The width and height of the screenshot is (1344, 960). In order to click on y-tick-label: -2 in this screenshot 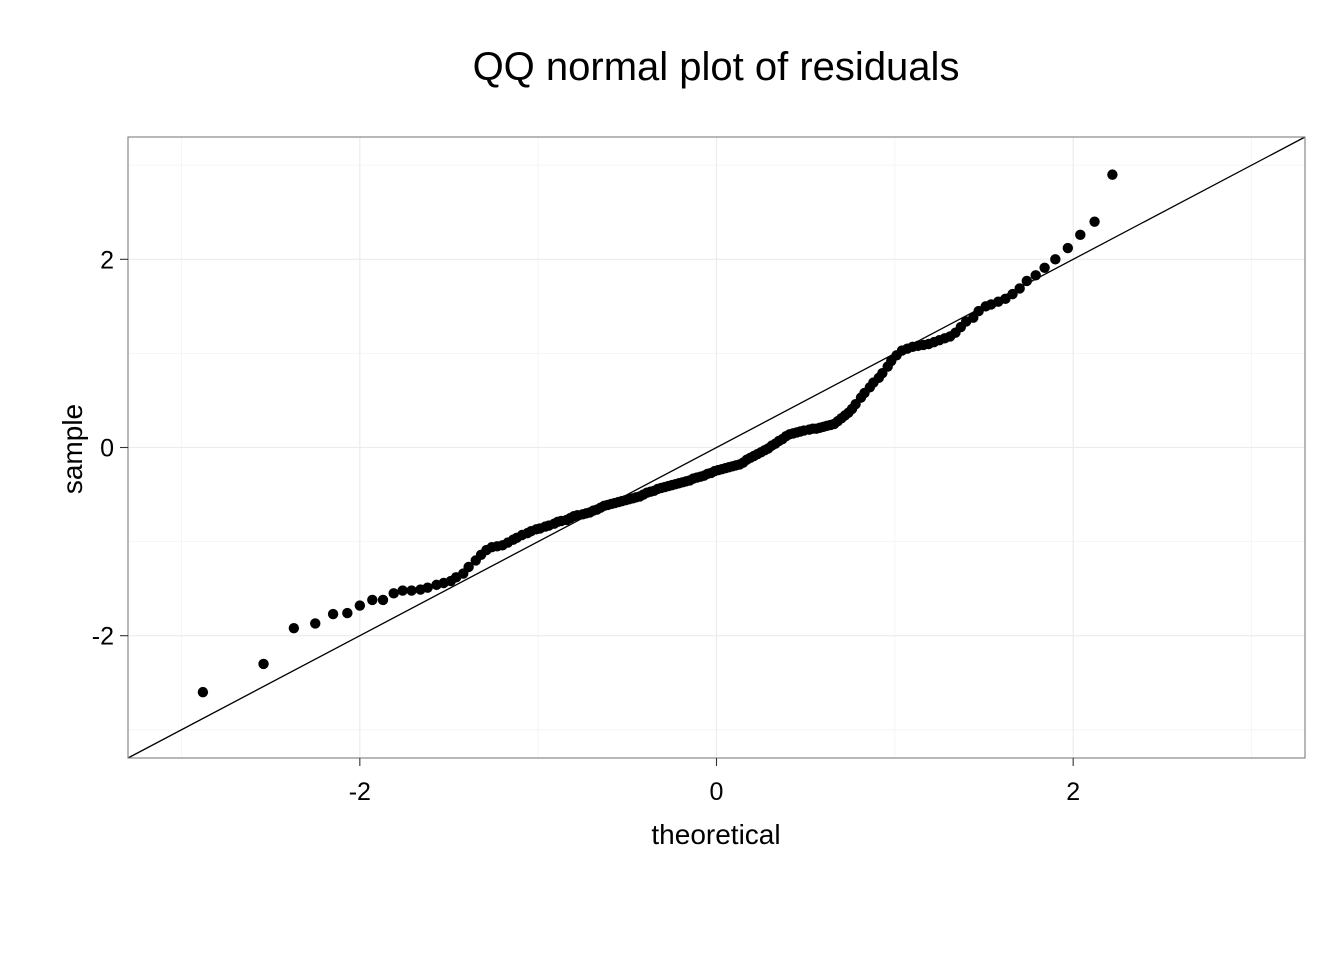, I will do `click(103, 637)`.